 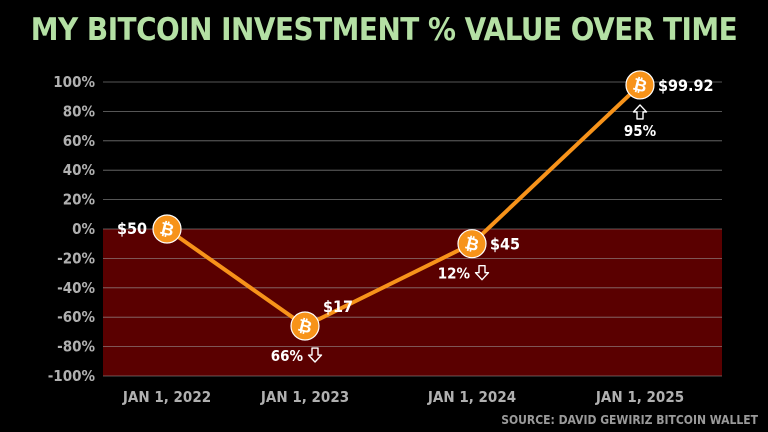 What do you see at coordinates (166, 397) in the screenshot?
I see `x-tick-label: JAN 1, 2022` at bounding box center [166, 397].